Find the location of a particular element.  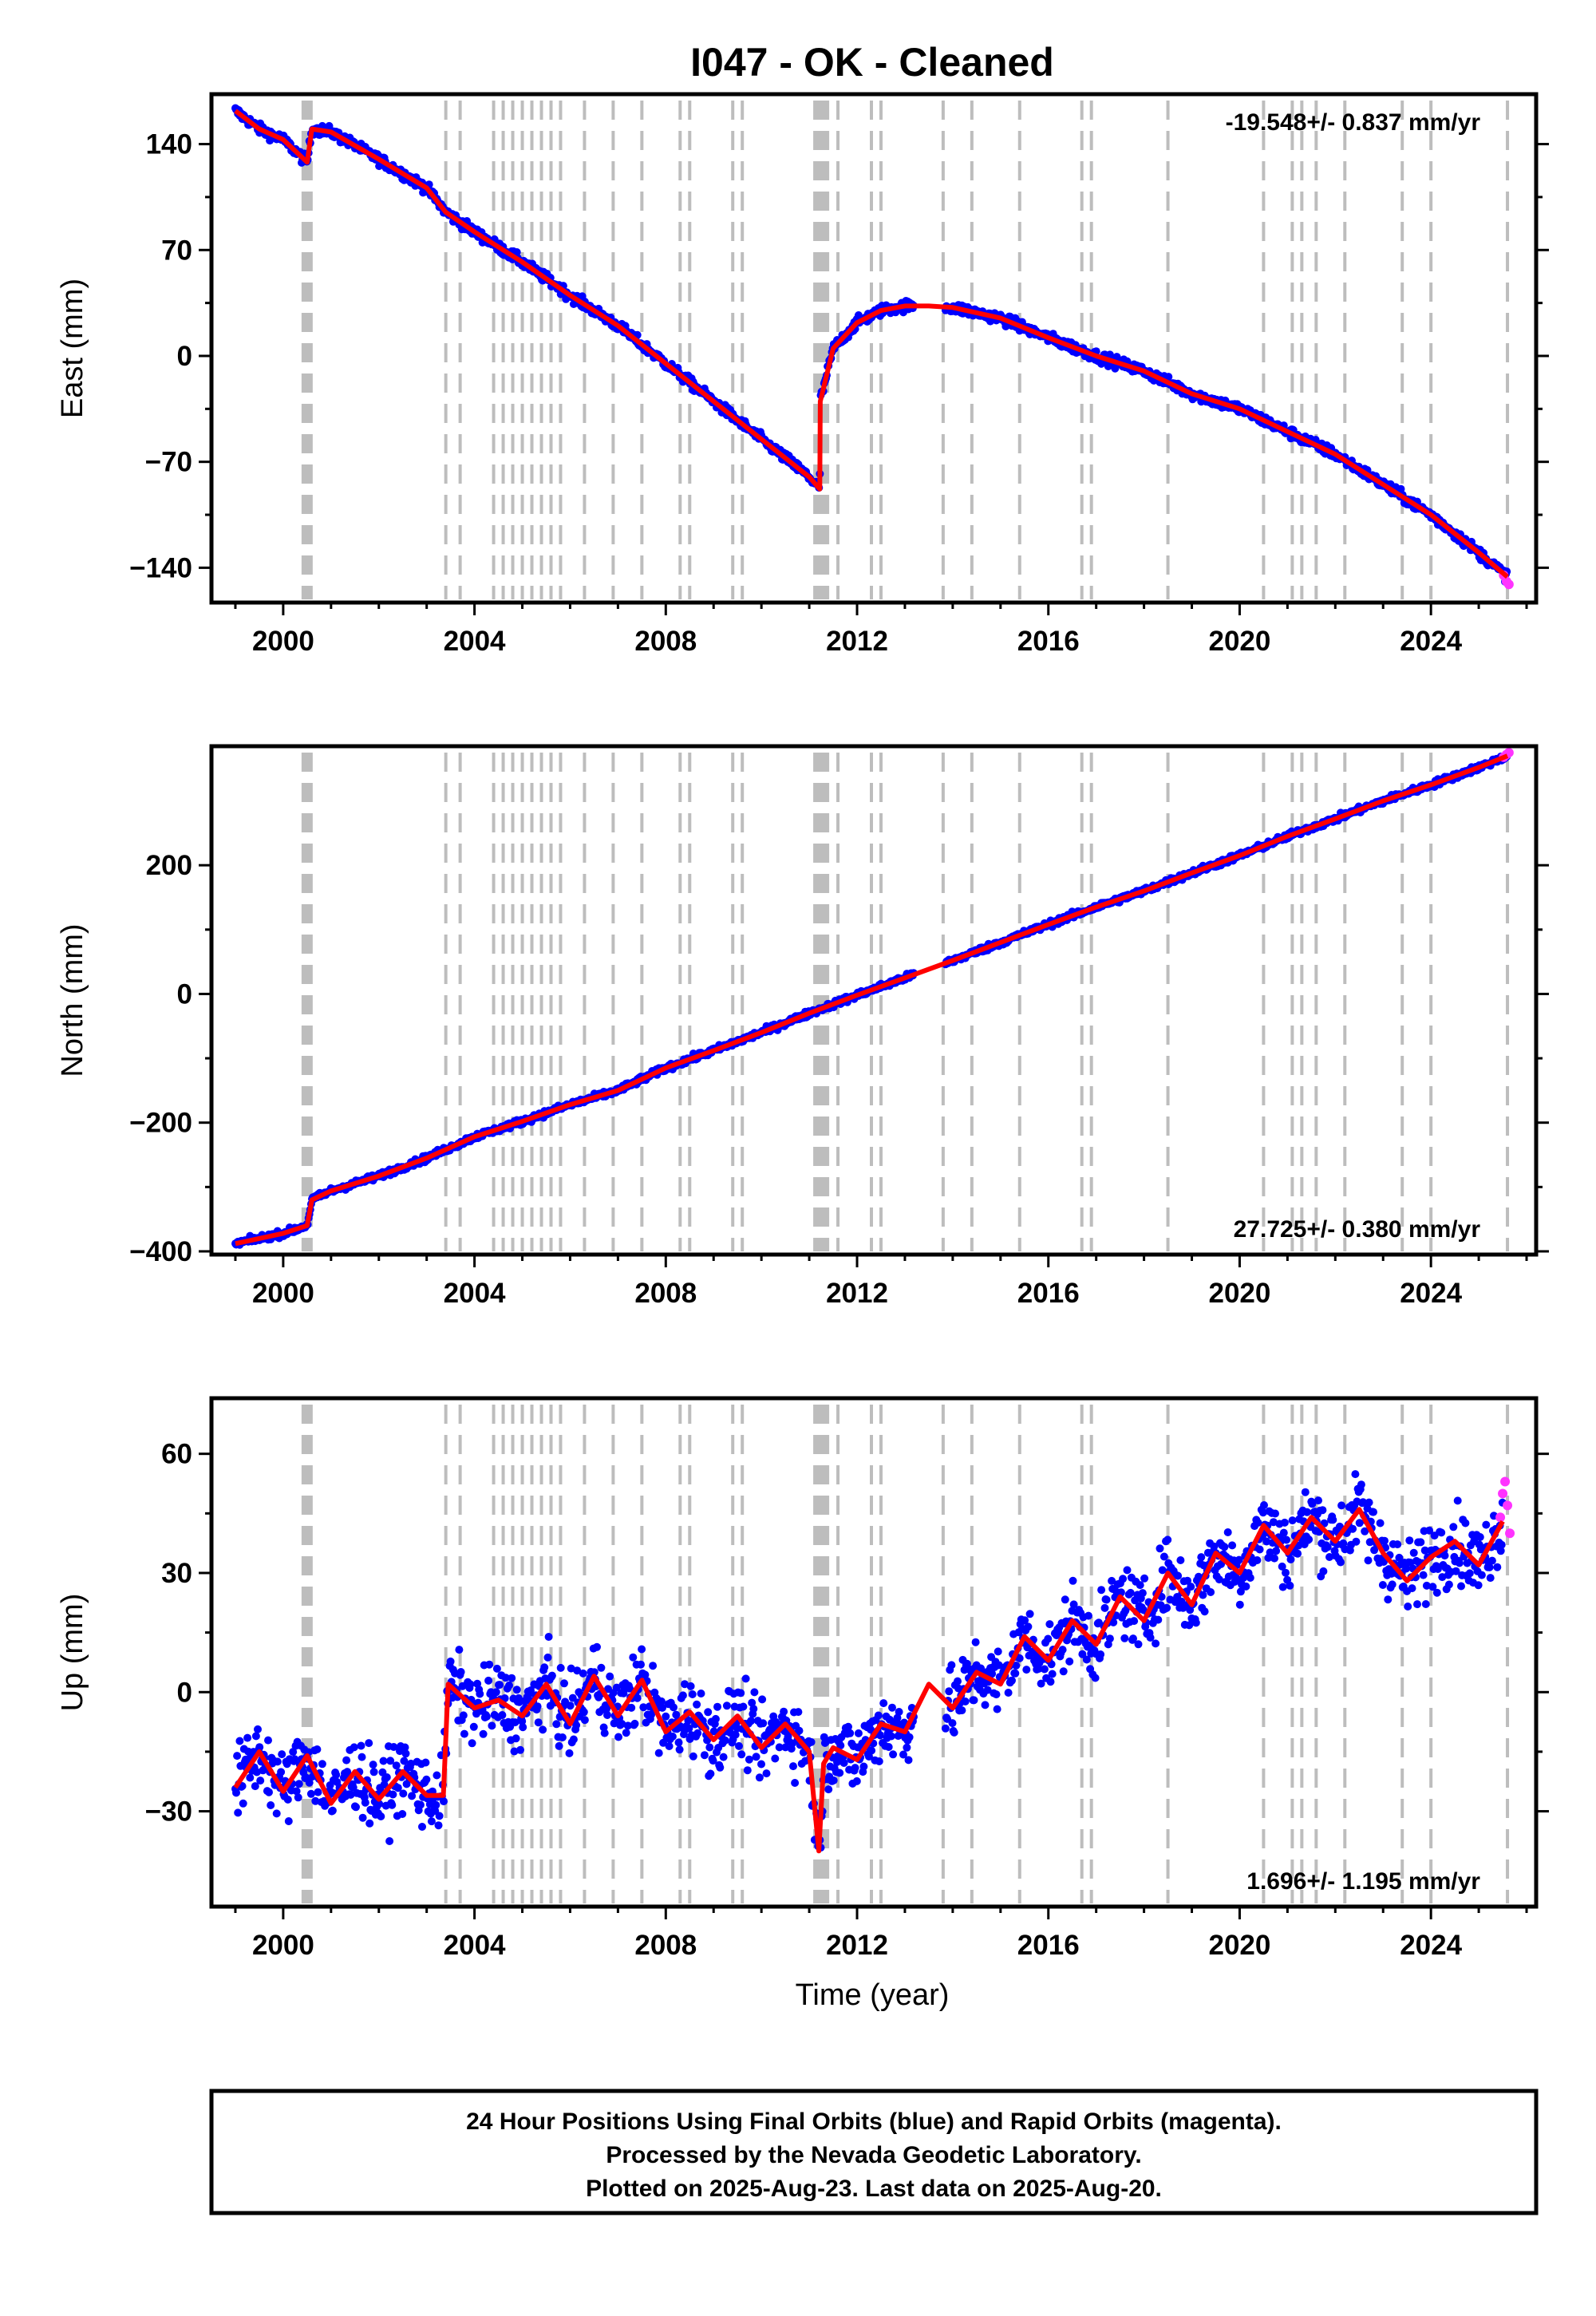

x-tick-label: 2008 is located at coordinates (665, 1293).